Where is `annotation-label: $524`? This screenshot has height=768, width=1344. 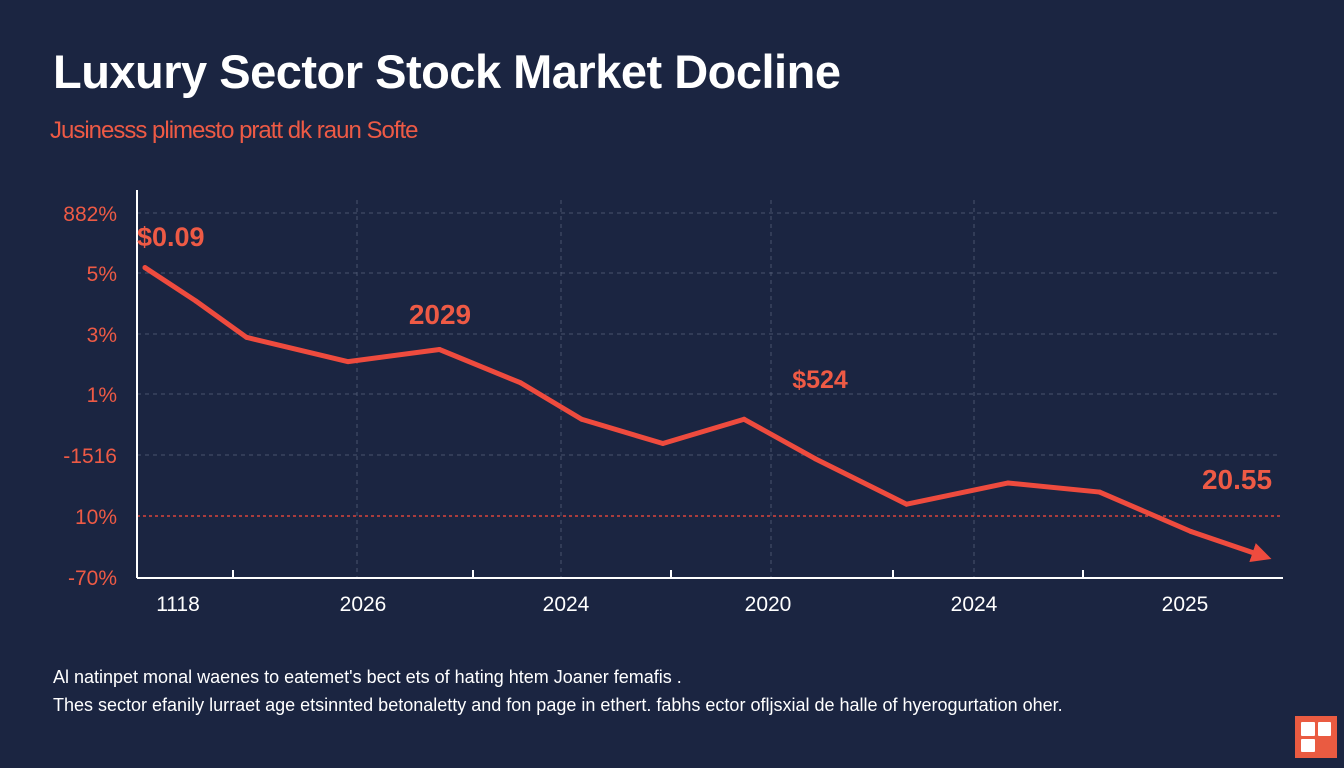
annotation-label: $524 is located at coordinates (820, 380).